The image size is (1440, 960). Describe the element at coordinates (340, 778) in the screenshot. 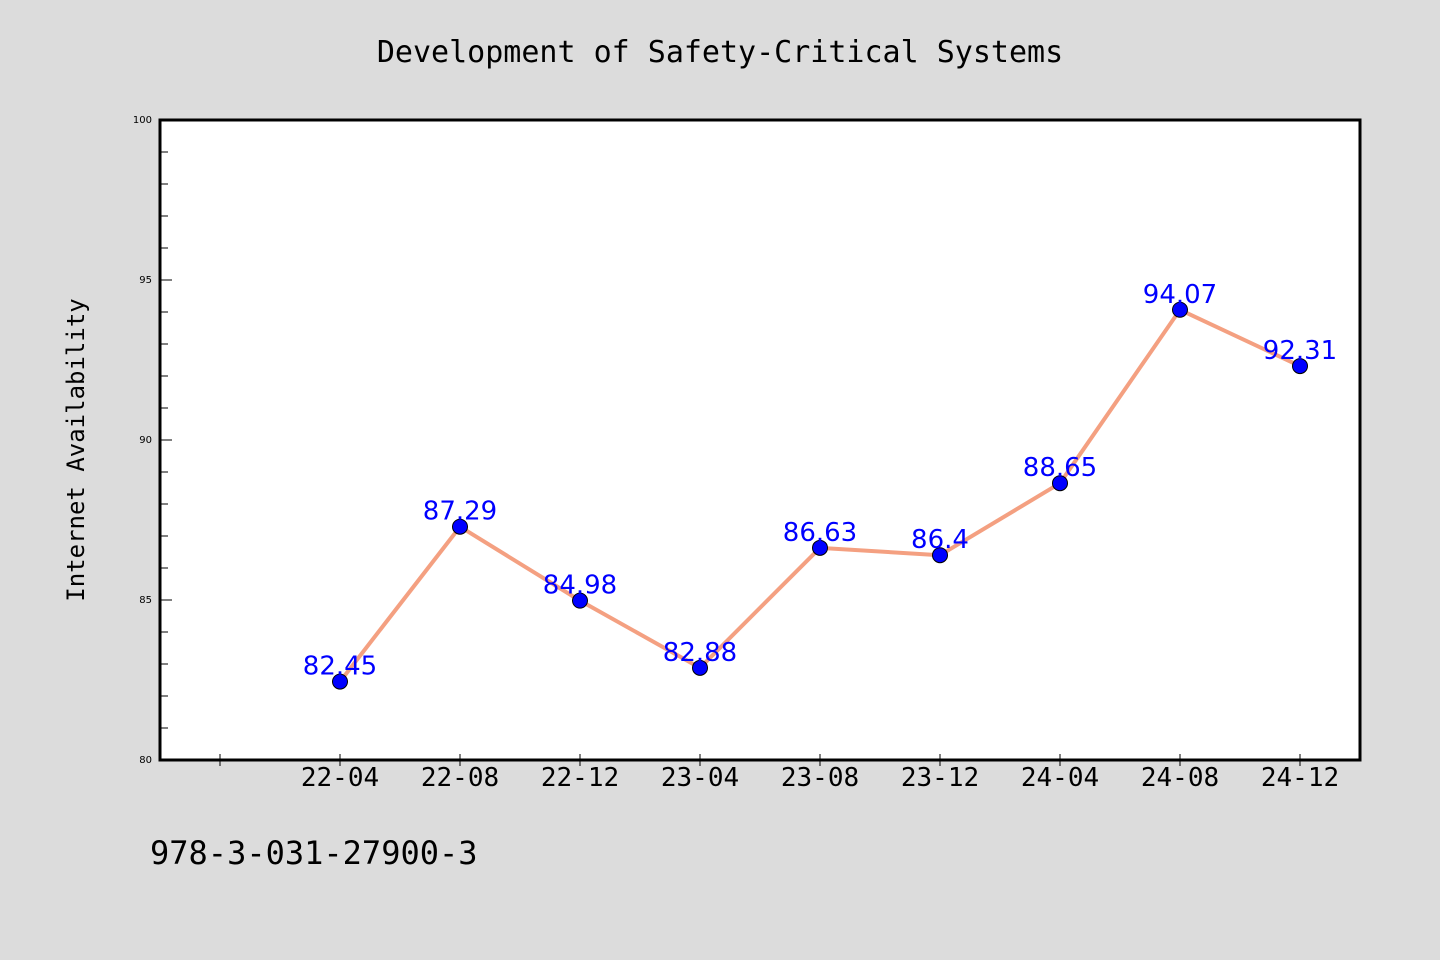

I see `x-tick-label: 22-04` at that location.